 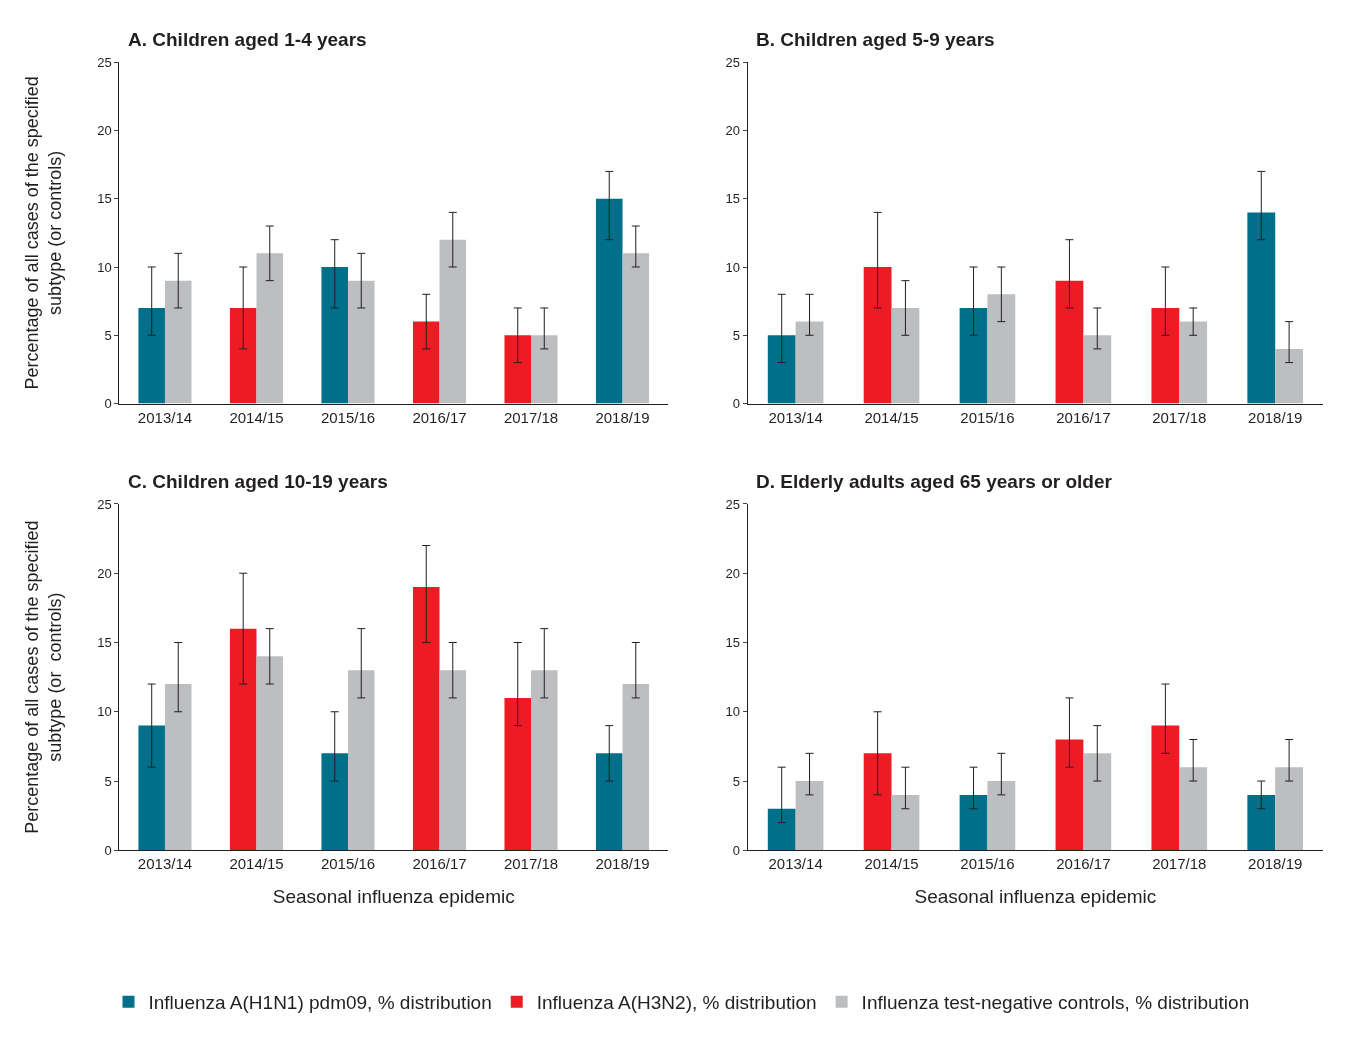 I want to click on chart-title: D. Elderly adults aged 65 years or older, so click(x=934, y=481).